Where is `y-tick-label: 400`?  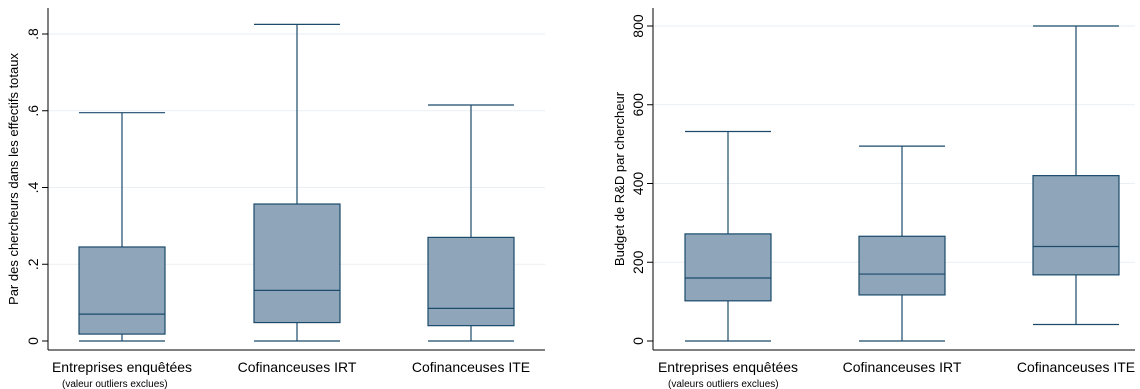
y-tick-label: 400 is located at coordinates (638, 184).